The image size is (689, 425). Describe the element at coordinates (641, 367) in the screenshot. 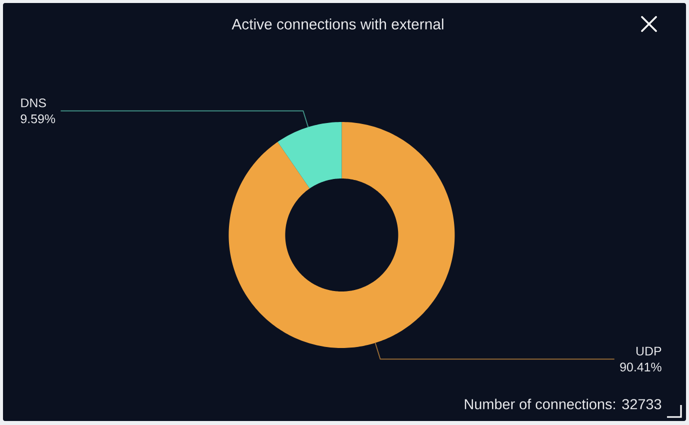

I see `data-label: 90.41%` at that location.